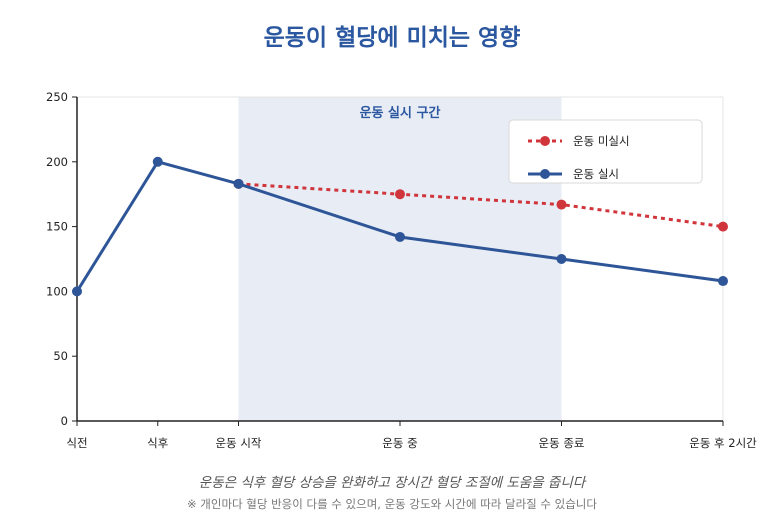 Image resolution: width=784 pixels, height=515 pixels. I want to click on y-tick-label: 50, so click(60, 356).